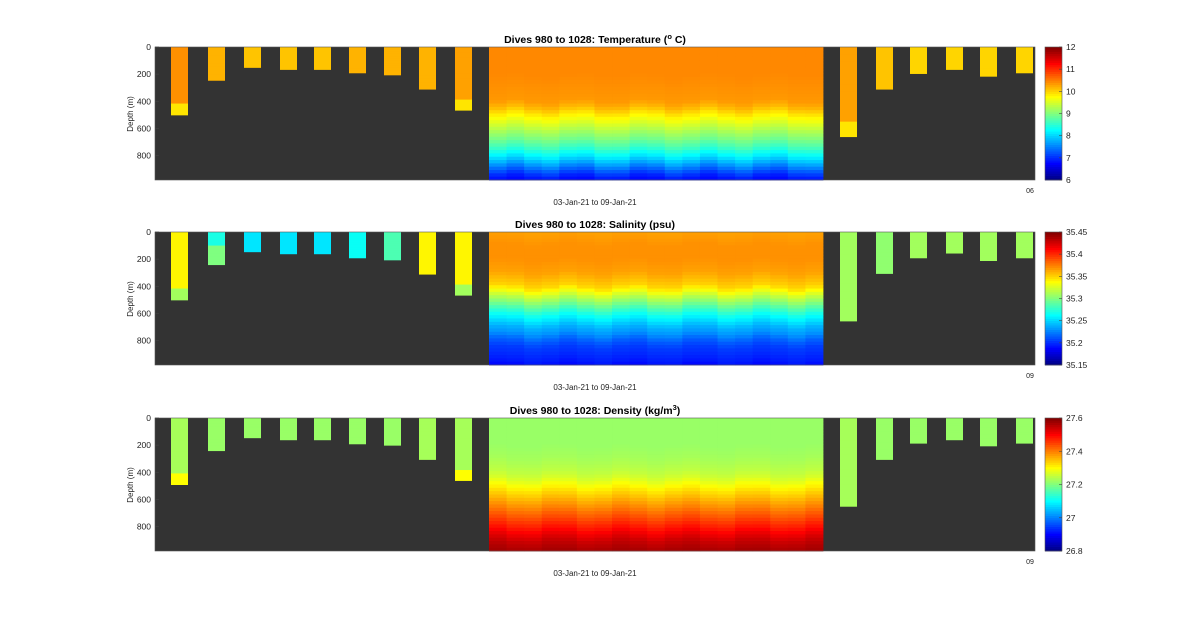  Describe the element at coordinates (918, 237) in the screenshot. I see `salinity-late-dive-3-cell` at that location.